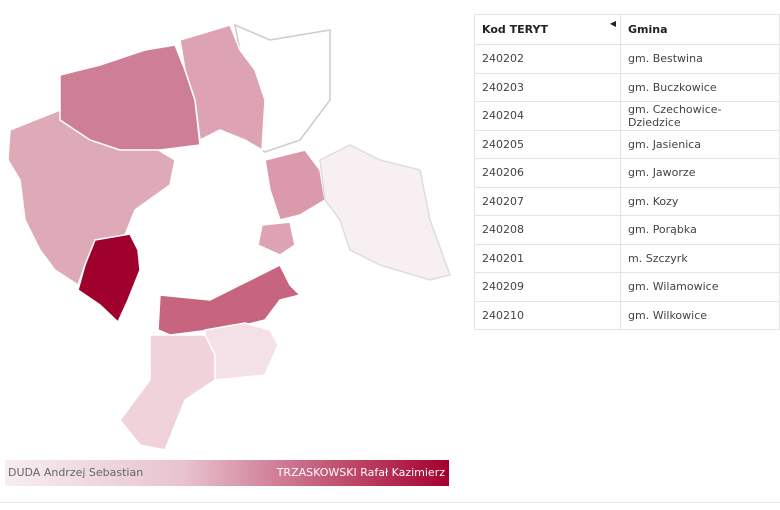 The width and height of the screenshot is (780, 510). I want to click on table-cell: 240204, so click(547, 116).